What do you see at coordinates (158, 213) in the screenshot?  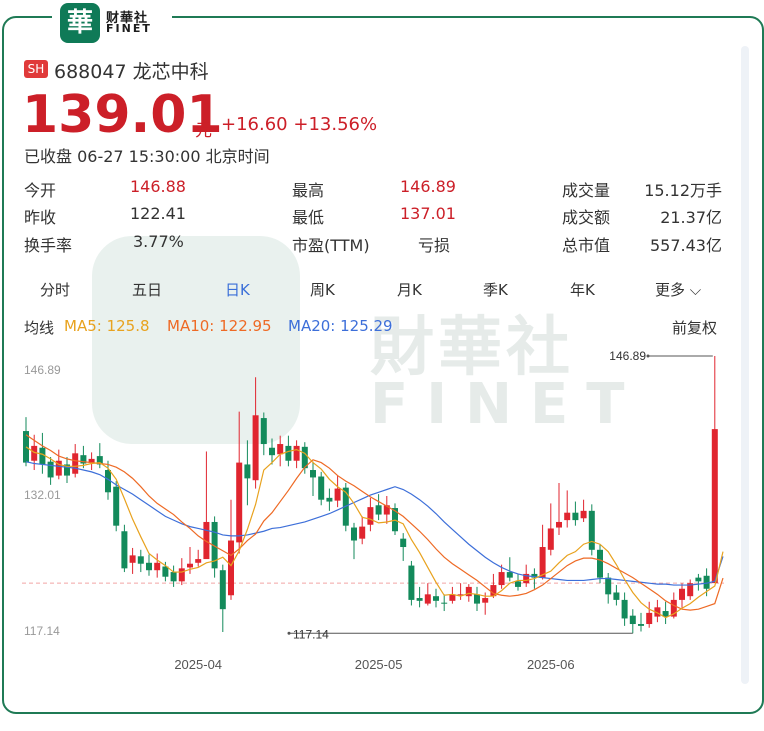 I see `prev-close-value: 122.41` at bounding box center [158, 213].